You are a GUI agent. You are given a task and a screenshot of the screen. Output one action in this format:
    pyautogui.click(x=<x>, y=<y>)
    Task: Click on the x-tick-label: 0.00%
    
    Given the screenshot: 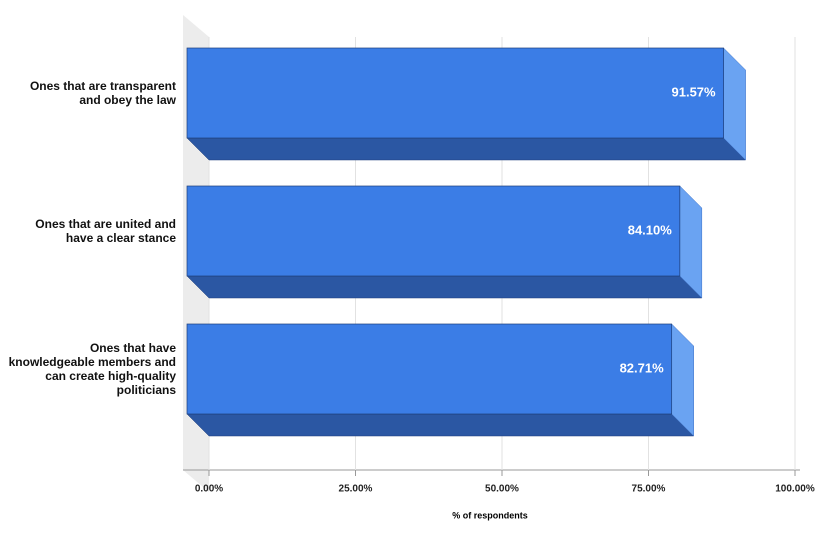 What is the action you would take?
    pyautogui.click(x=209, y=489)
    